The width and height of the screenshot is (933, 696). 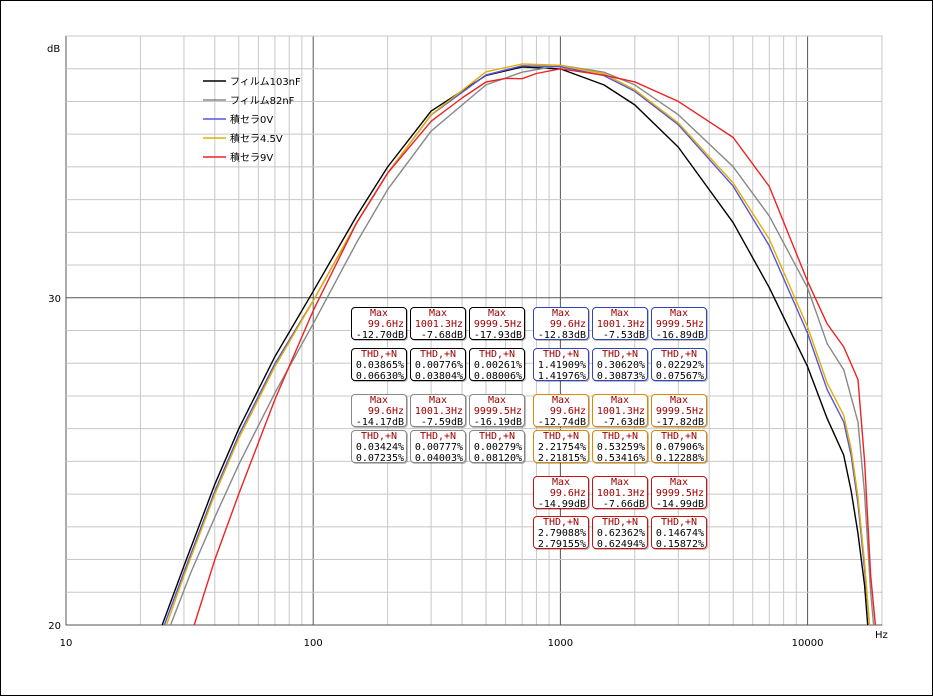 I want to click on max-level-box: Max 1001.3Hz -7.53dB, so click(x=620, y=324).